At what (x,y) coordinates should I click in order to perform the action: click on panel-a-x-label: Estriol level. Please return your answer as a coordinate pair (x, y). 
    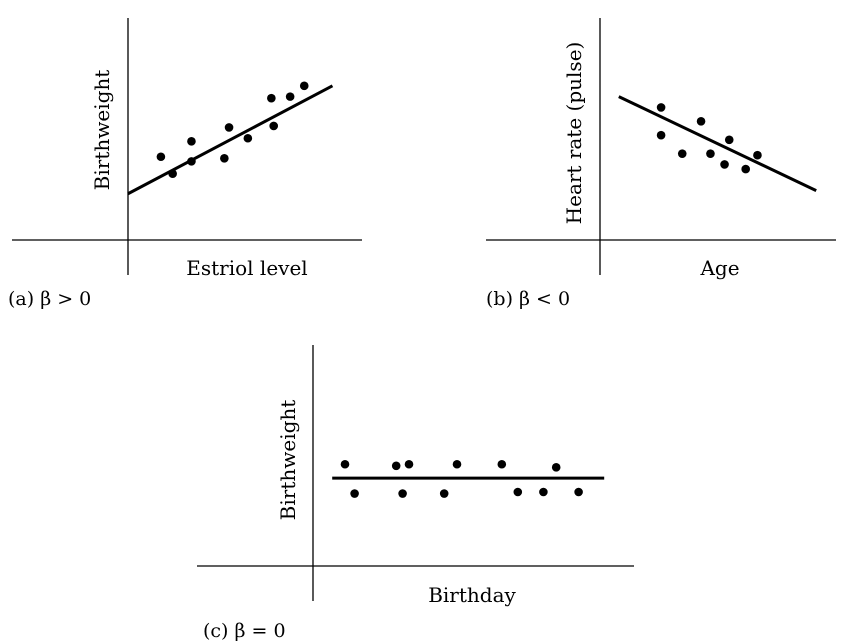
    Looking at the image, I should click on (246, 268).